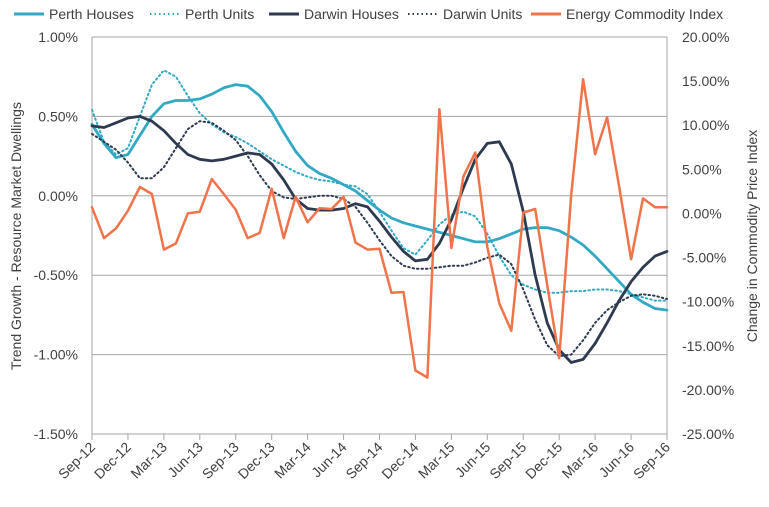  What do you see at coordinates (705, 81) in the screenshot?
I see `y-right-tick-label: 15.00%` at bounding box center [705, 81].